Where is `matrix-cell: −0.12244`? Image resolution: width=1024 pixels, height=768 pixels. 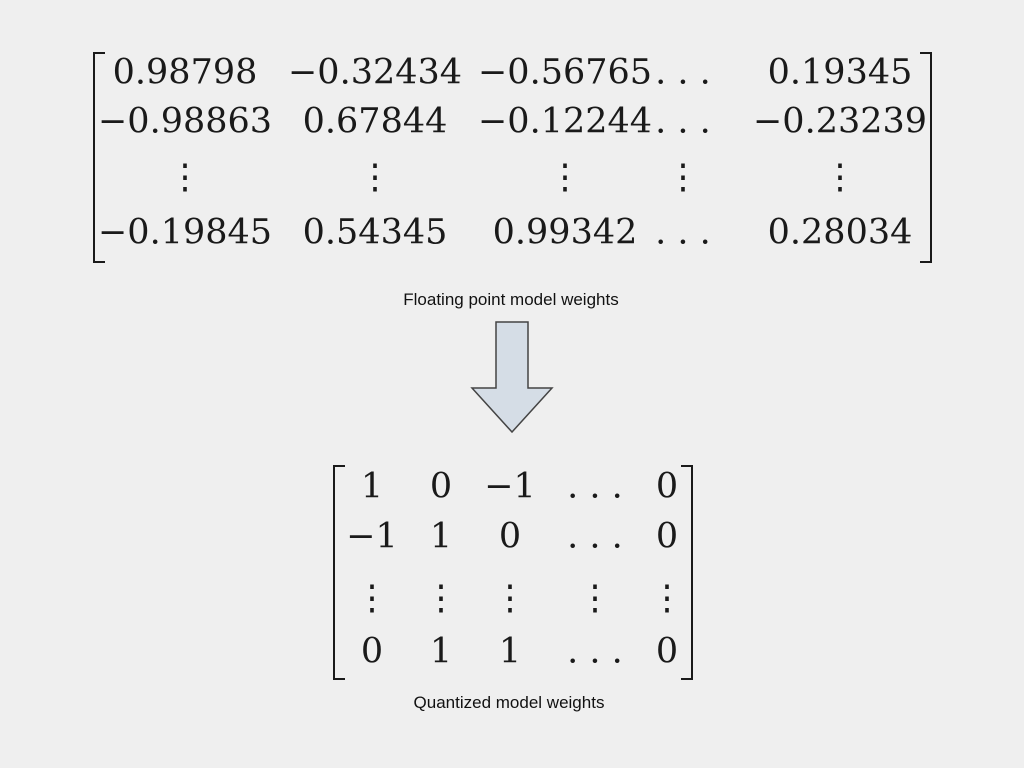 matrix-cell: −0.12244 is located at coordinates (565, 121).